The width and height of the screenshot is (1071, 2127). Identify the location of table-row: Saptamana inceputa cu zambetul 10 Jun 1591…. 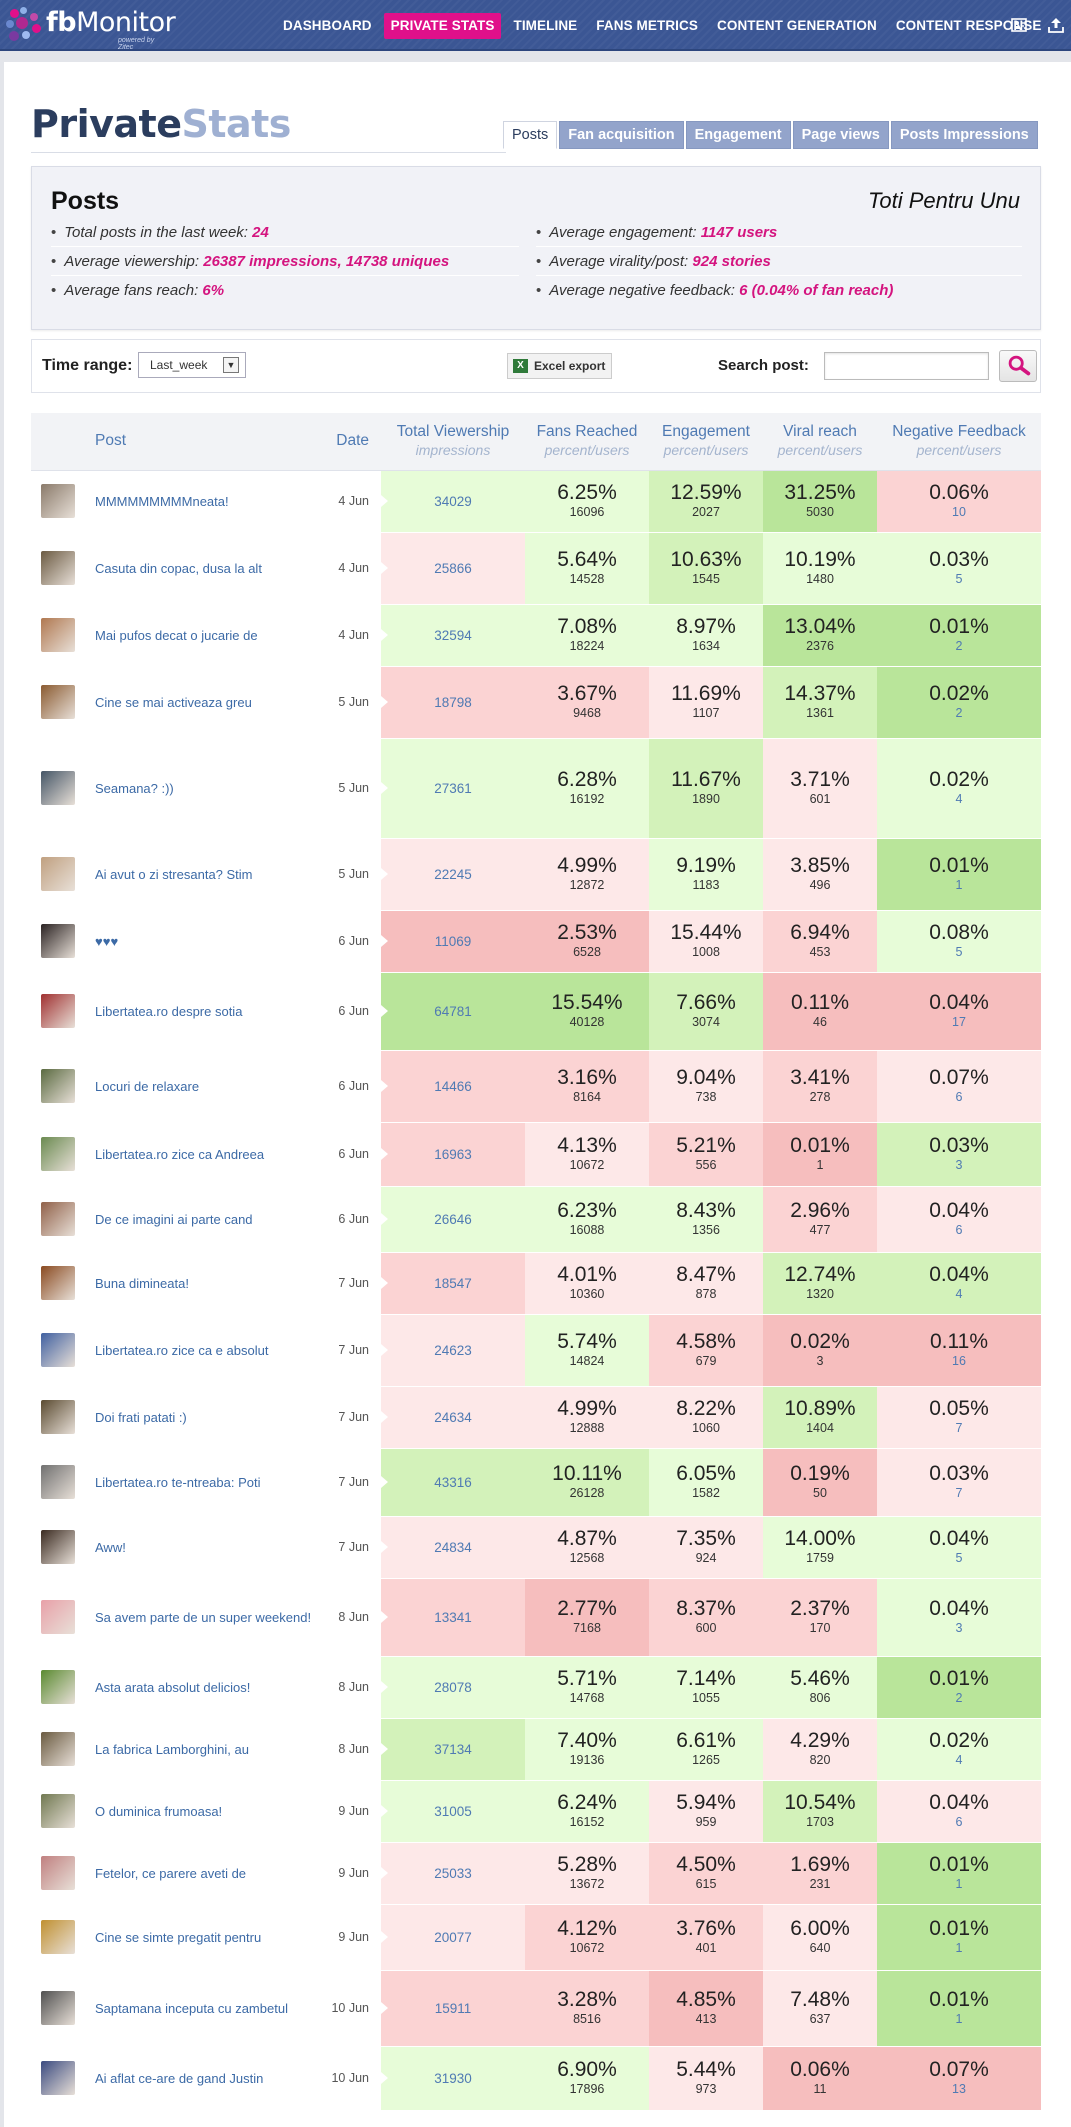
(536, 2008).